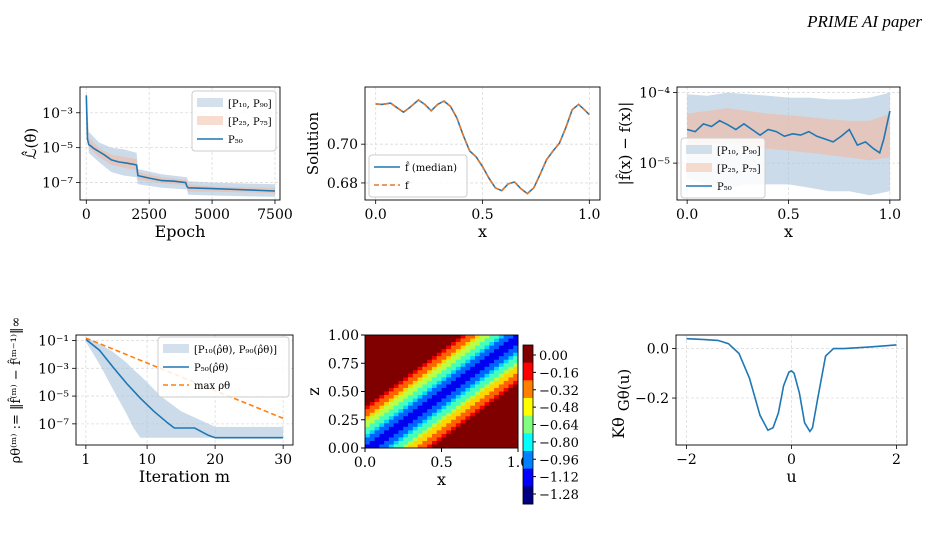 Image resolution: width=930 pixels, height=555 pixels. I want to click on y-tick-label: 10⁻⁷, so click(53, 425).